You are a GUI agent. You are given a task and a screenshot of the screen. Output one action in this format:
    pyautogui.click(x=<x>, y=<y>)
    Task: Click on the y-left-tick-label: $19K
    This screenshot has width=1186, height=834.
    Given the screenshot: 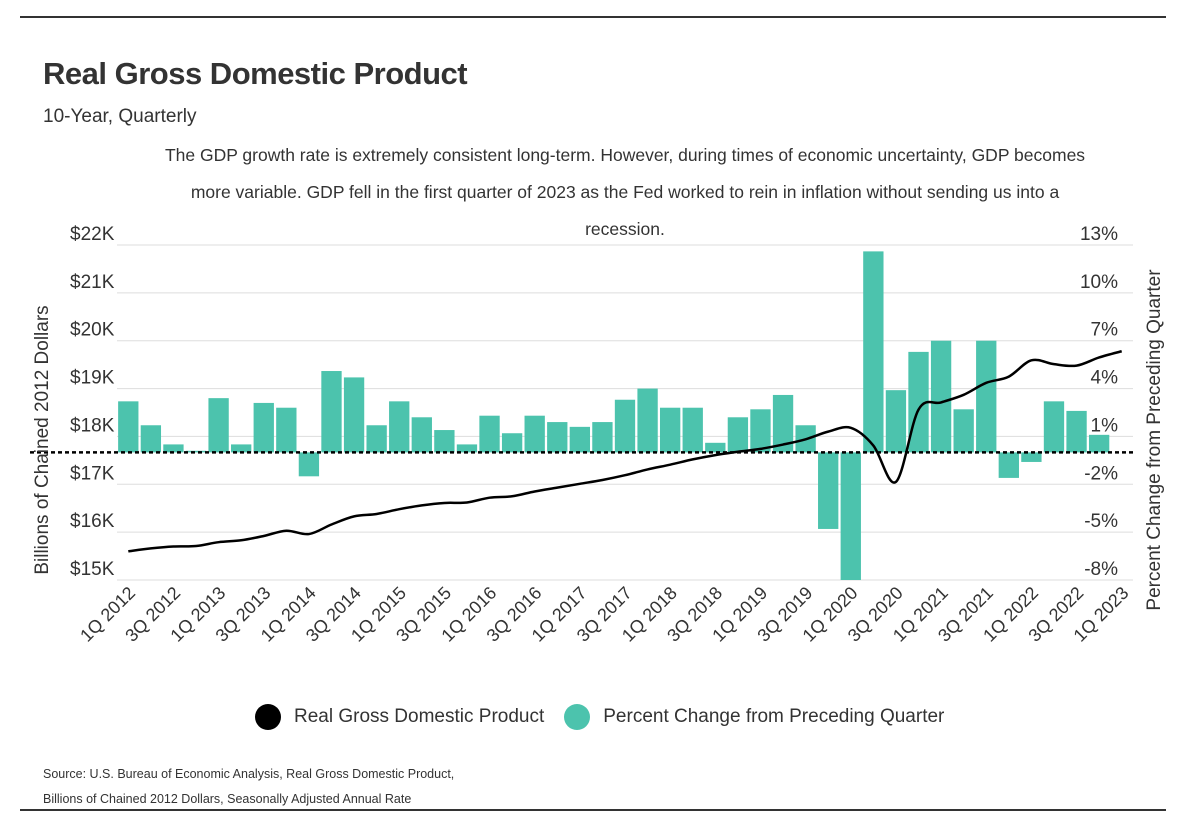 What is the action you would take?
    pyautogui.click(x=92, y=378)
    